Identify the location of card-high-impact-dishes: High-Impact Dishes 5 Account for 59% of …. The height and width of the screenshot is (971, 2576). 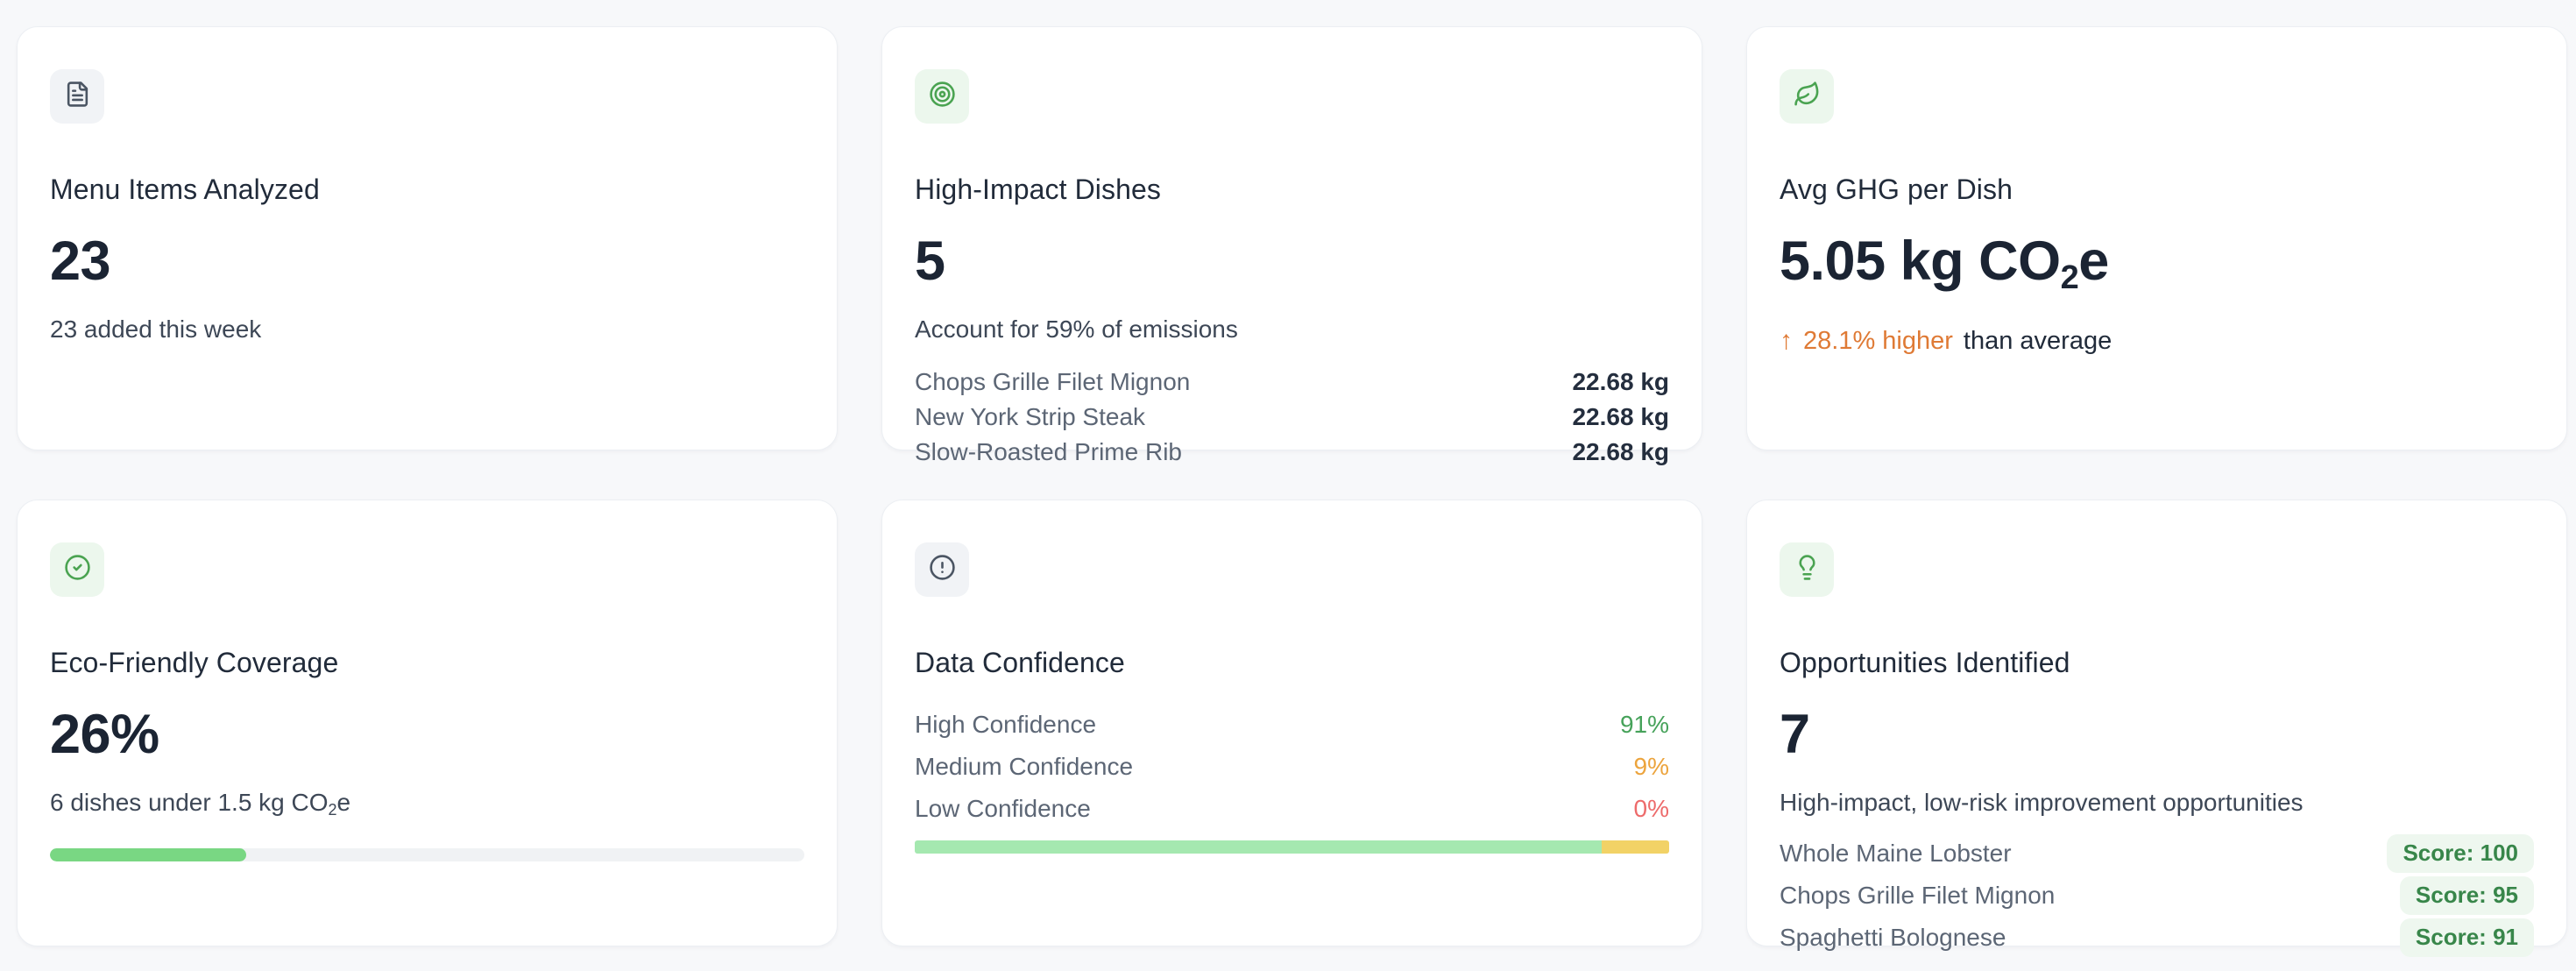
(1291, 245).